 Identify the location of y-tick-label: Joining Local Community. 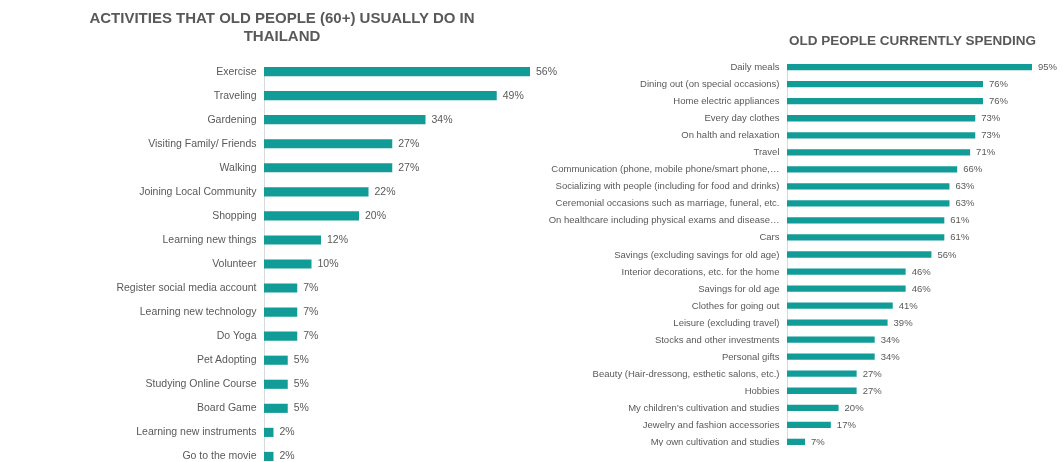
(198, 190).